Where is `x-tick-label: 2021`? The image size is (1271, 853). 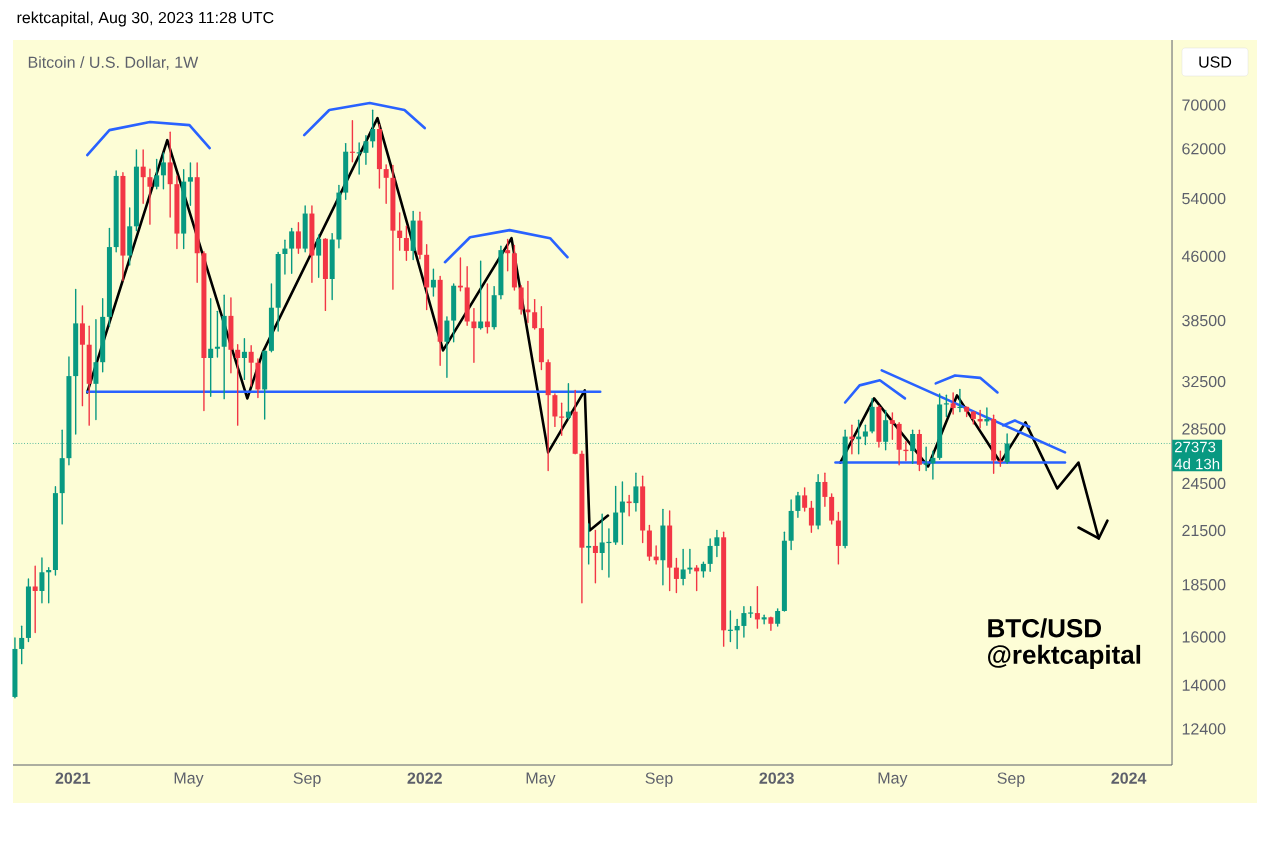
x-tick-label: 2021 is located at coordinates (73, 778).